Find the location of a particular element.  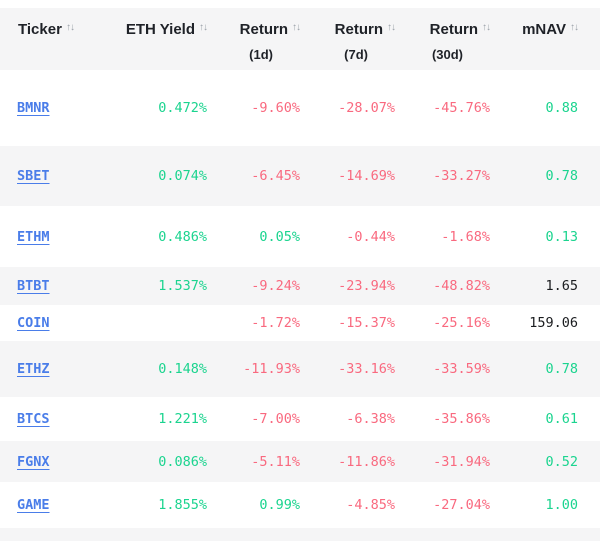

return-7d-value: -14.69% is located at coordinates (366, 176).